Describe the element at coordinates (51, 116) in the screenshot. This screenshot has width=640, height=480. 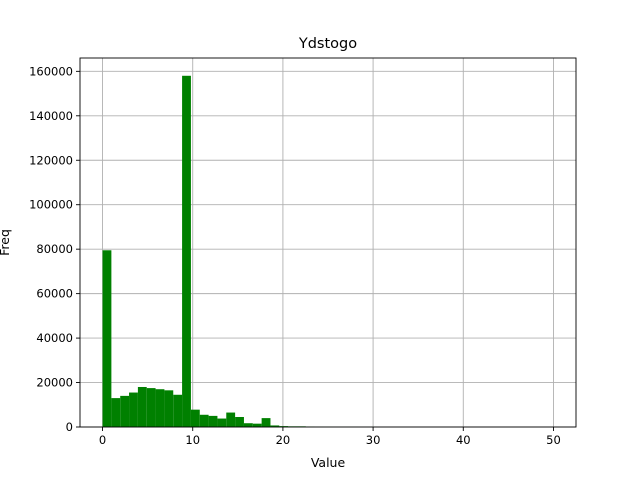
I see `y-tick-label: 140000` at that location.